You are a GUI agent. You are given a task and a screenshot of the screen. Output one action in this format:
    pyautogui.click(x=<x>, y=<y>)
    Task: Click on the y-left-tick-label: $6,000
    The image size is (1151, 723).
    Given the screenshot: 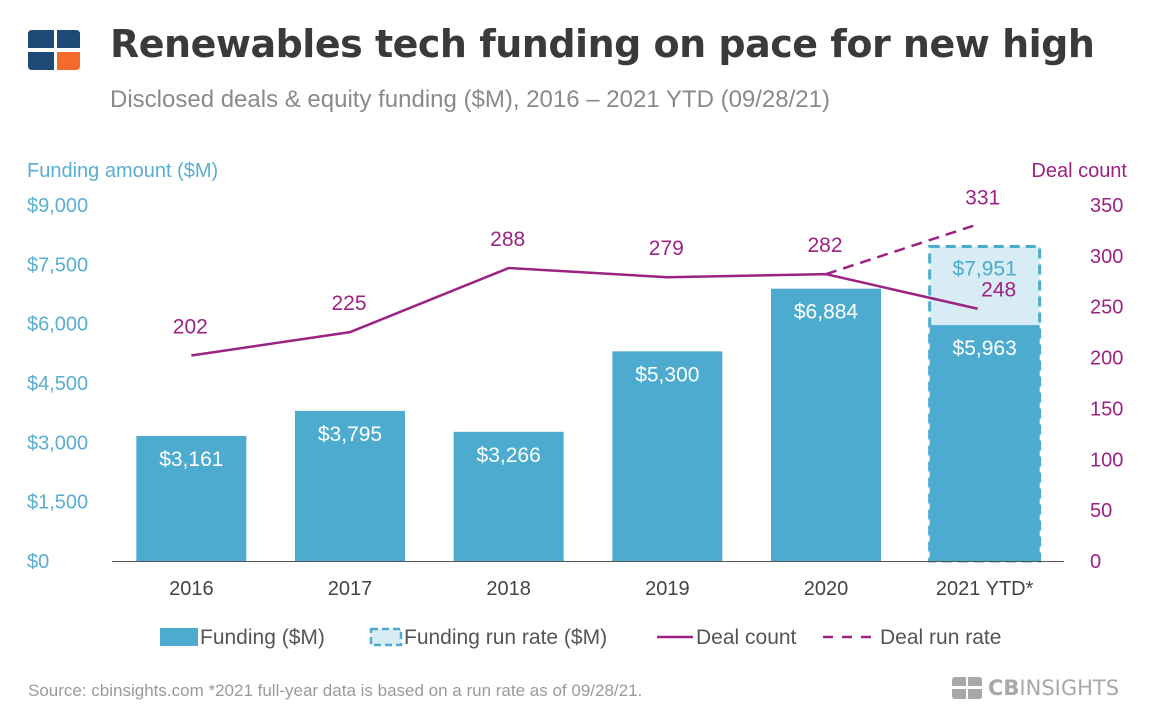 What is the action you would take?
    pyautogui.click(x=57, y=325)
    